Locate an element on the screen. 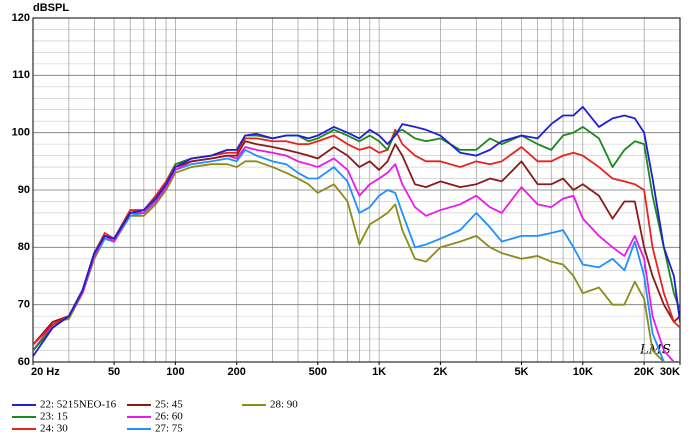 This screenshot has width=699, height=435. y-tick-label: 80 is located at coordinates (24, 247).